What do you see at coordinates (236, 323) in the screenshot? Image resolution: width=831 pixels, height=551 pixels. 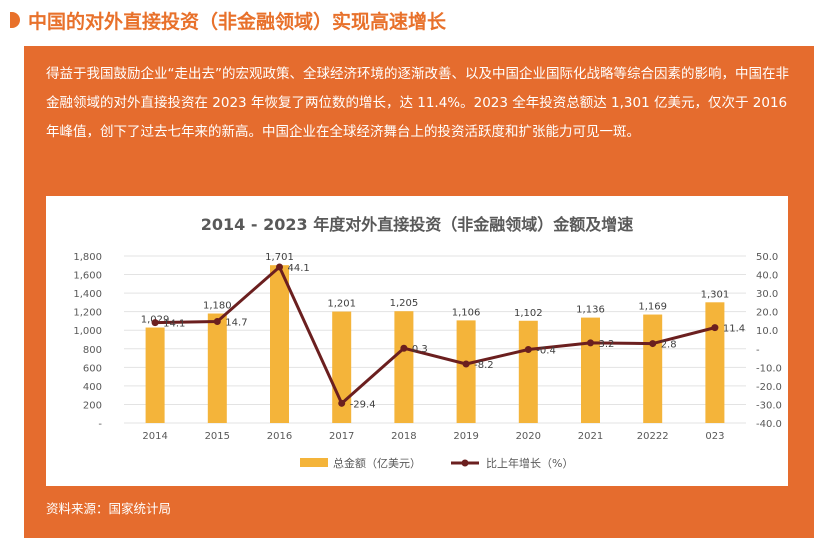 I see `line-data-label: 14.7` at bounding box center [236, 323].